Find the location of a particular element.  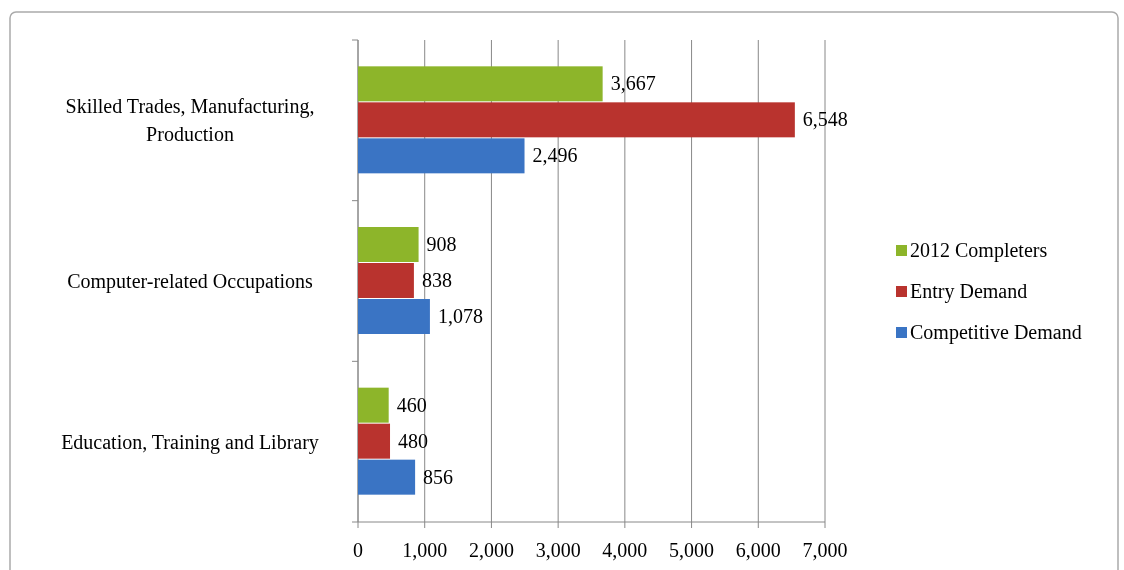

x-tick-label: 0 is located at coordinates (358, 550).